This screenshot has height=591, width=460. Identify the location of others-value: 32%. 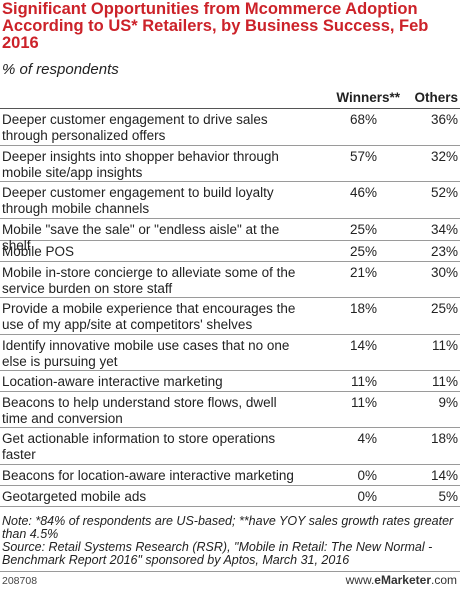
(444, 156).